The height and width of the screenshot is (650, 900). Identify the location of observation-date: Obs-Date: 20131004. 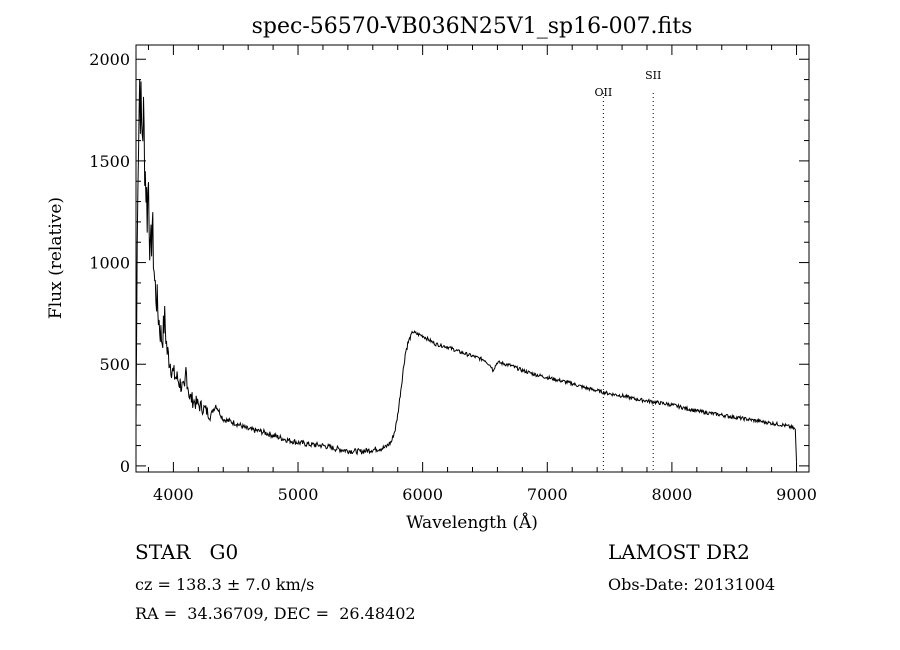
(692, 584).